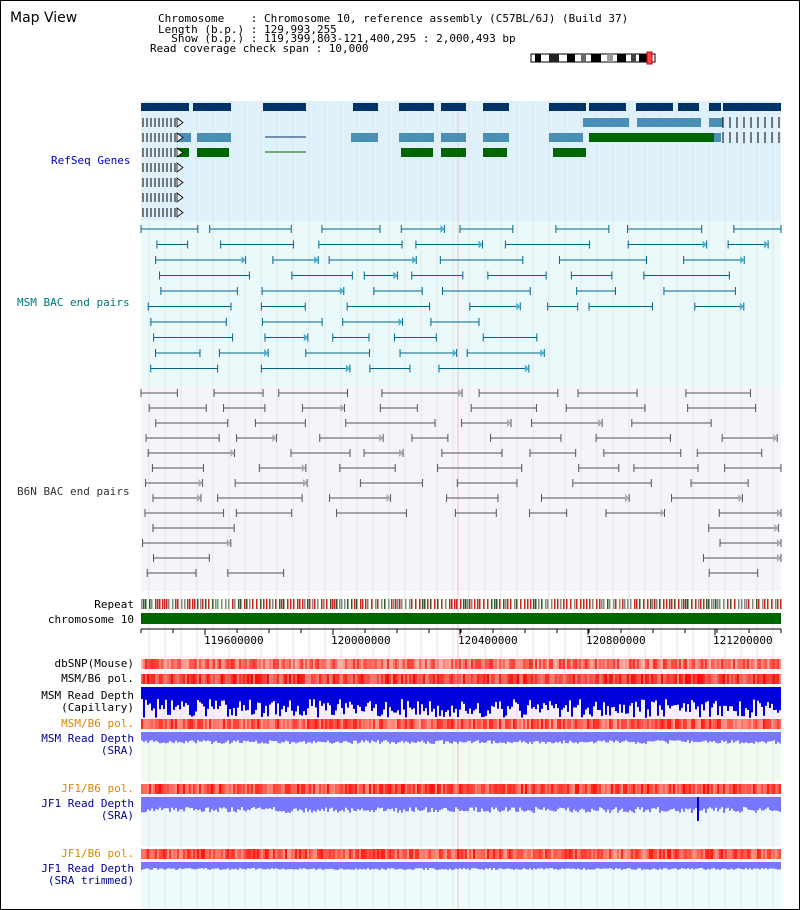  Describe the element at coordinates (595, 59) in the screenshot. I see `chromosome-ideogram` at that location.